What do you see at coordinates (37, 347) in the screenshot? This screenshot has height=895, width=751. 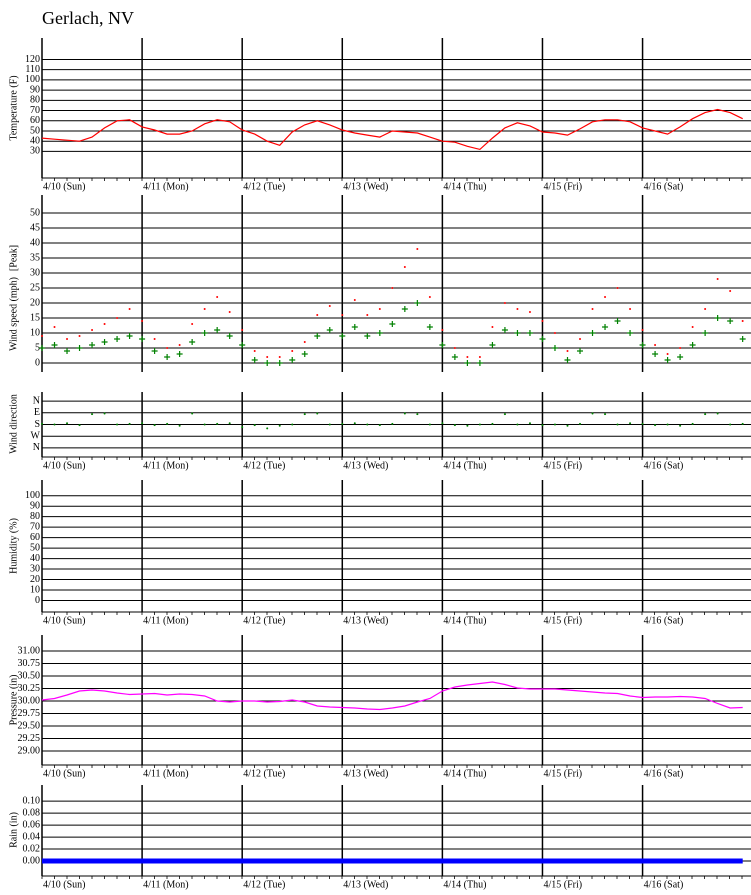 I see `y-tick-label: 5` at bounding box center [37, 347].